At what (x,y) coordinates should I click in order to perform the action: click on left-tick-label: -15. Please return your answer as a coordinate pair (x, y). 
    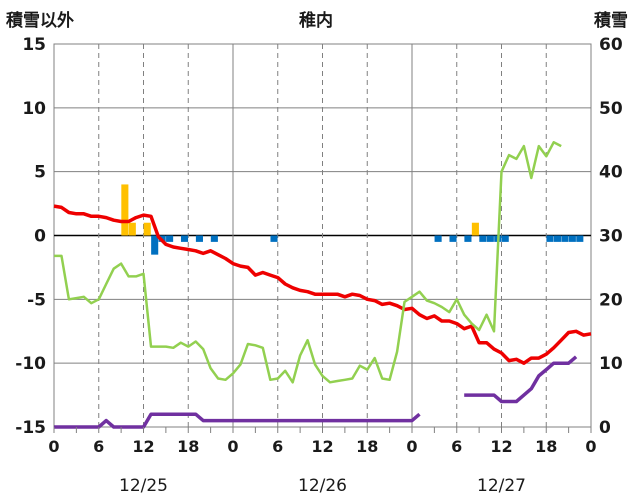
    Looking at the image, I should click on (30, 428).